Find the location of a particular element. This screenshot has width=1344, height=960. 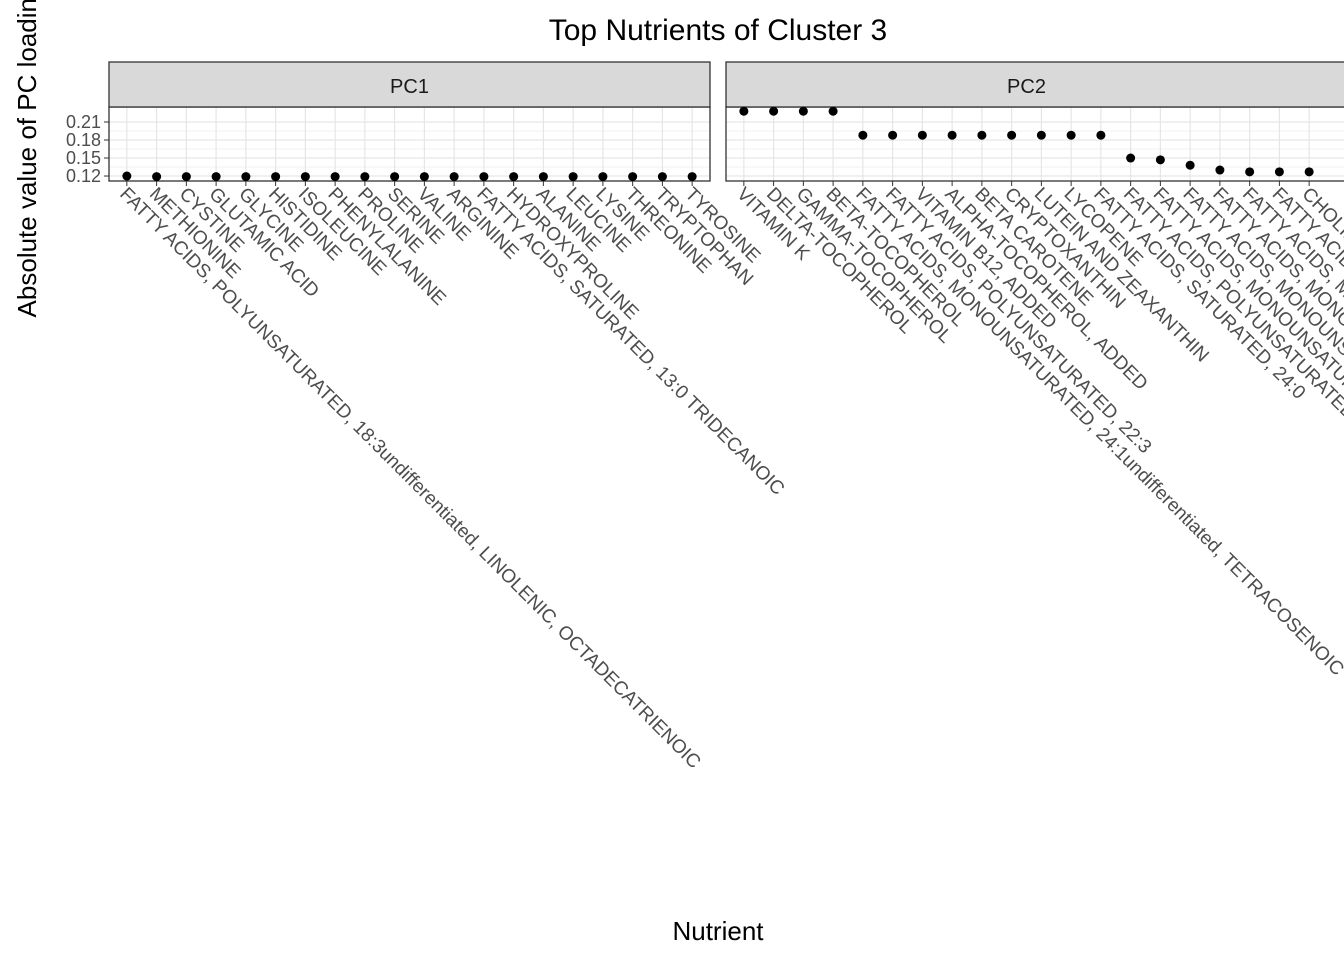

y-tick-label: 0.15 is located at coordinates (83, 158).